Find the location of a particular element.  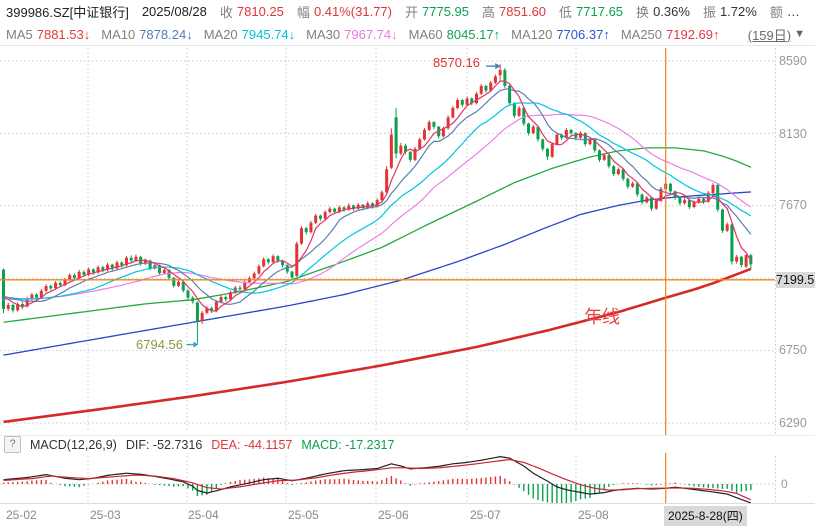

low-price-annotation: 6794.56 is located at coordinates (159, 344).